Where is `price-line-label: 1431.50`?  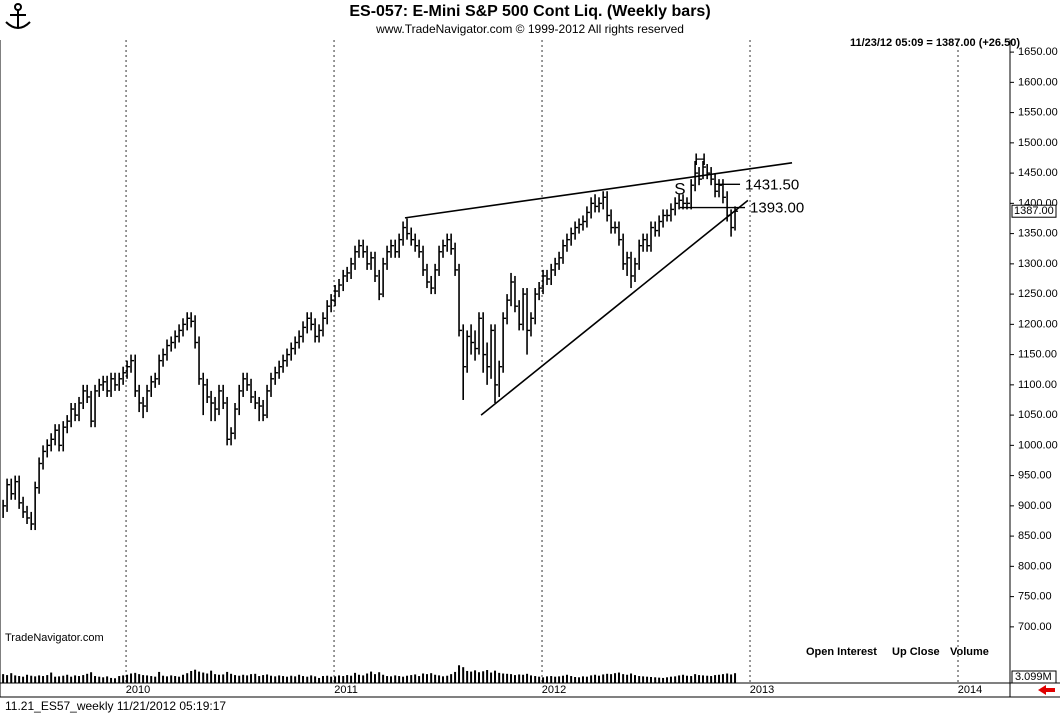
price-line-label: 1431.50 is located at coordinates (772, 184).